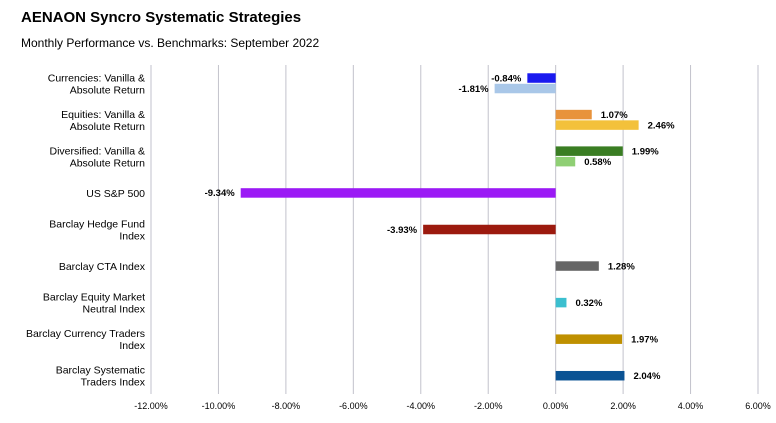 The width and height of the screenshot is (776, 423). Describe the element at coordinates (220, 193) in the screenshot. I see `data-label: -9.34%` at that location.